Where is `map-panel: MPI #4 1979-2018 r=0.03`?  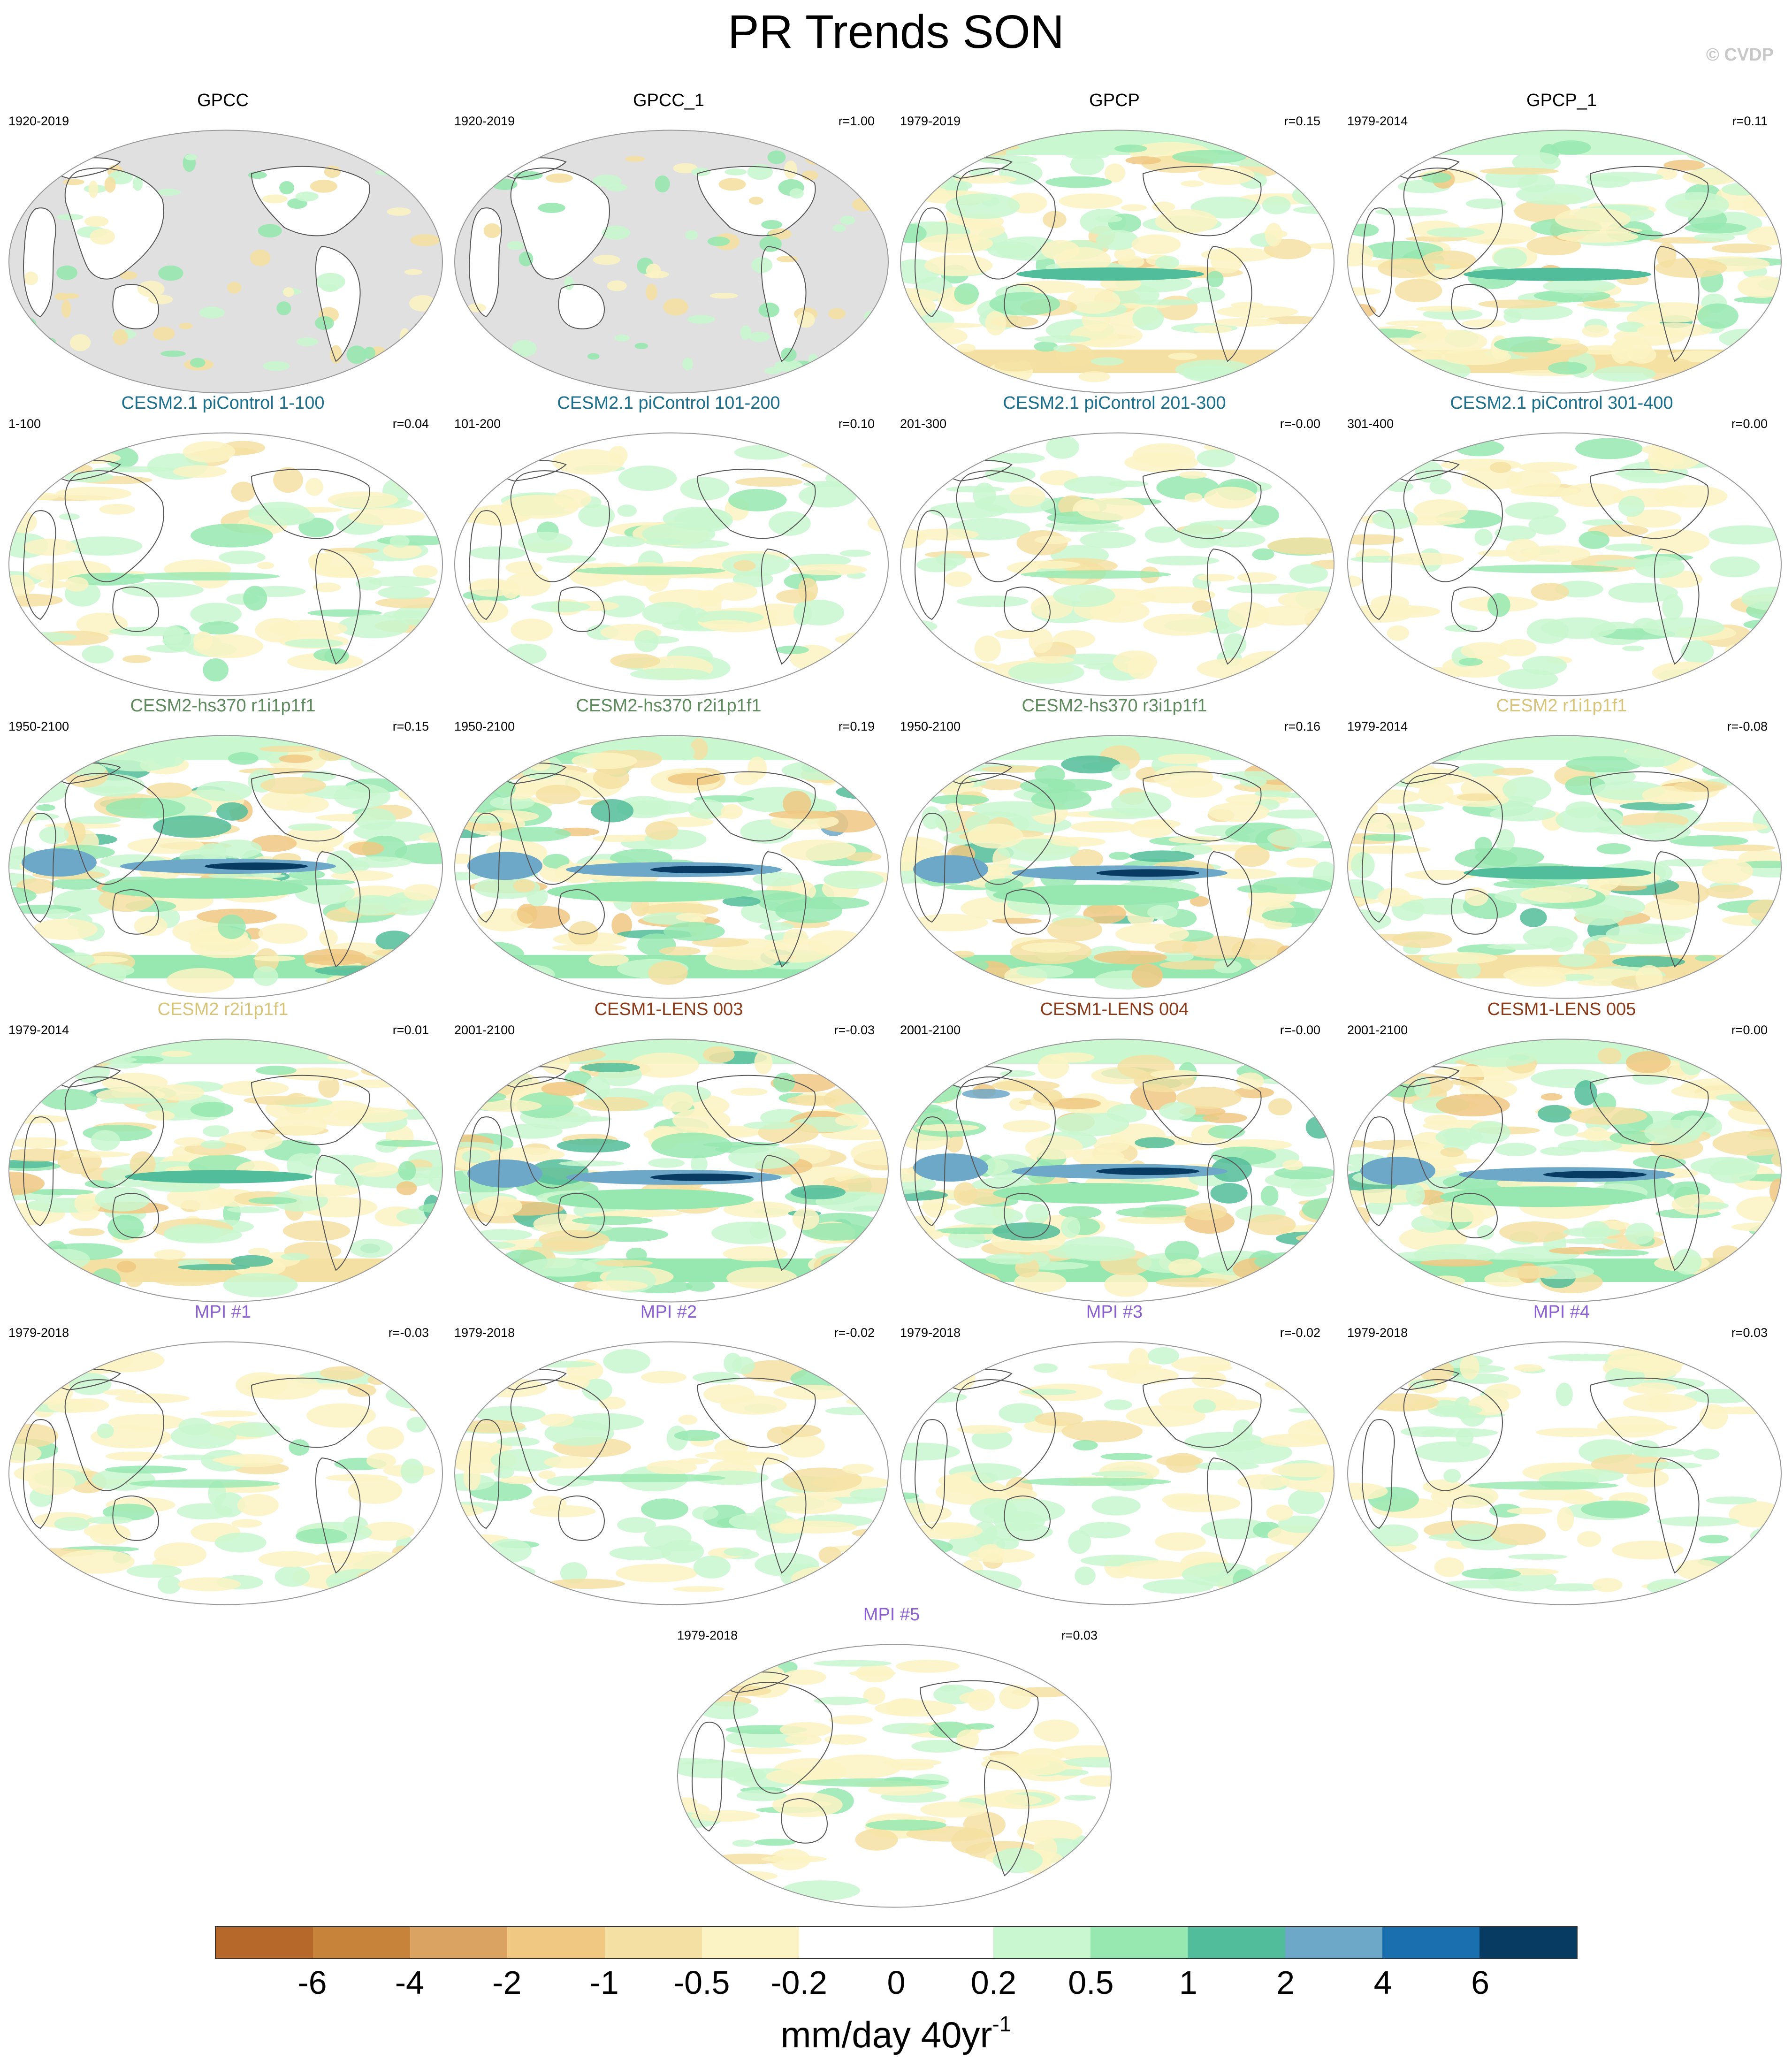 map-panel: MPI #4 1979-2018 r=0.03 is located at coordinates (1561, 1453).